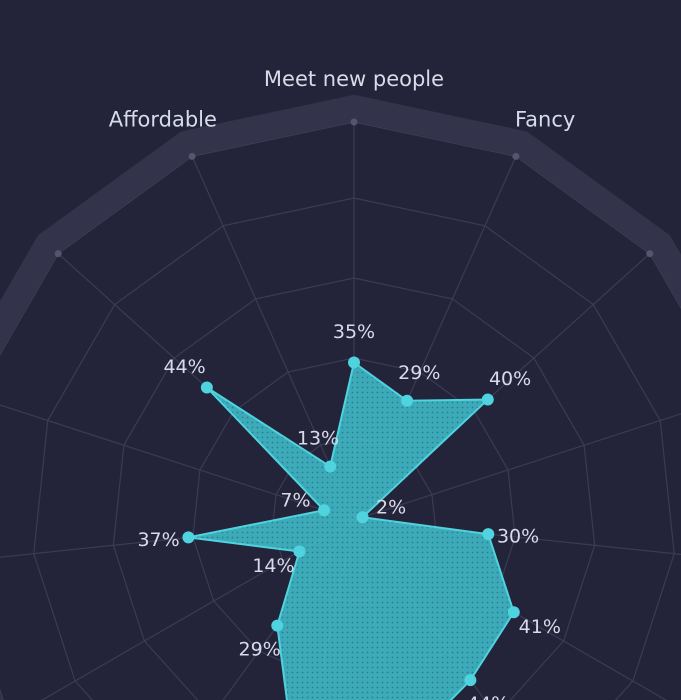  What do you see at coordinates (295, 500) in the screenshot?
I see `value-label: 7%` at bounding box center [295, 500].